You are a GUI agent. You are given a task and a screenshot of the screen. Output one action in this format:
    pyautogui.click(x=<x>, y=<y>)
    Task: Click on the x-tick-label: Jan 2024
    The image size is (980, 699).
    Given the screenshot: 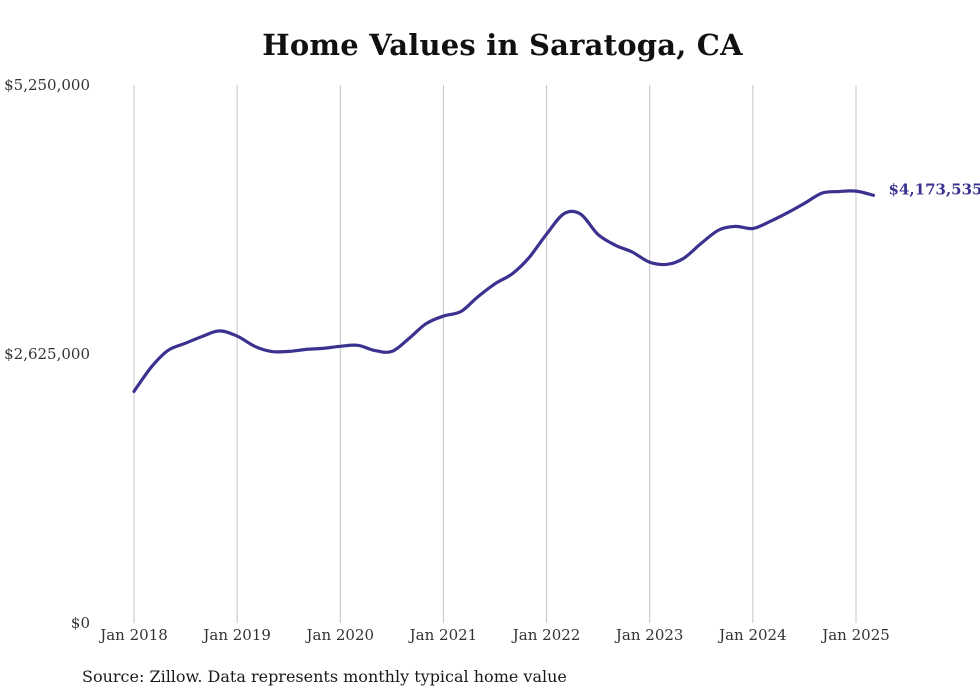 What is the action you would take?
    pyautogui.click(x=752, y=635)
    